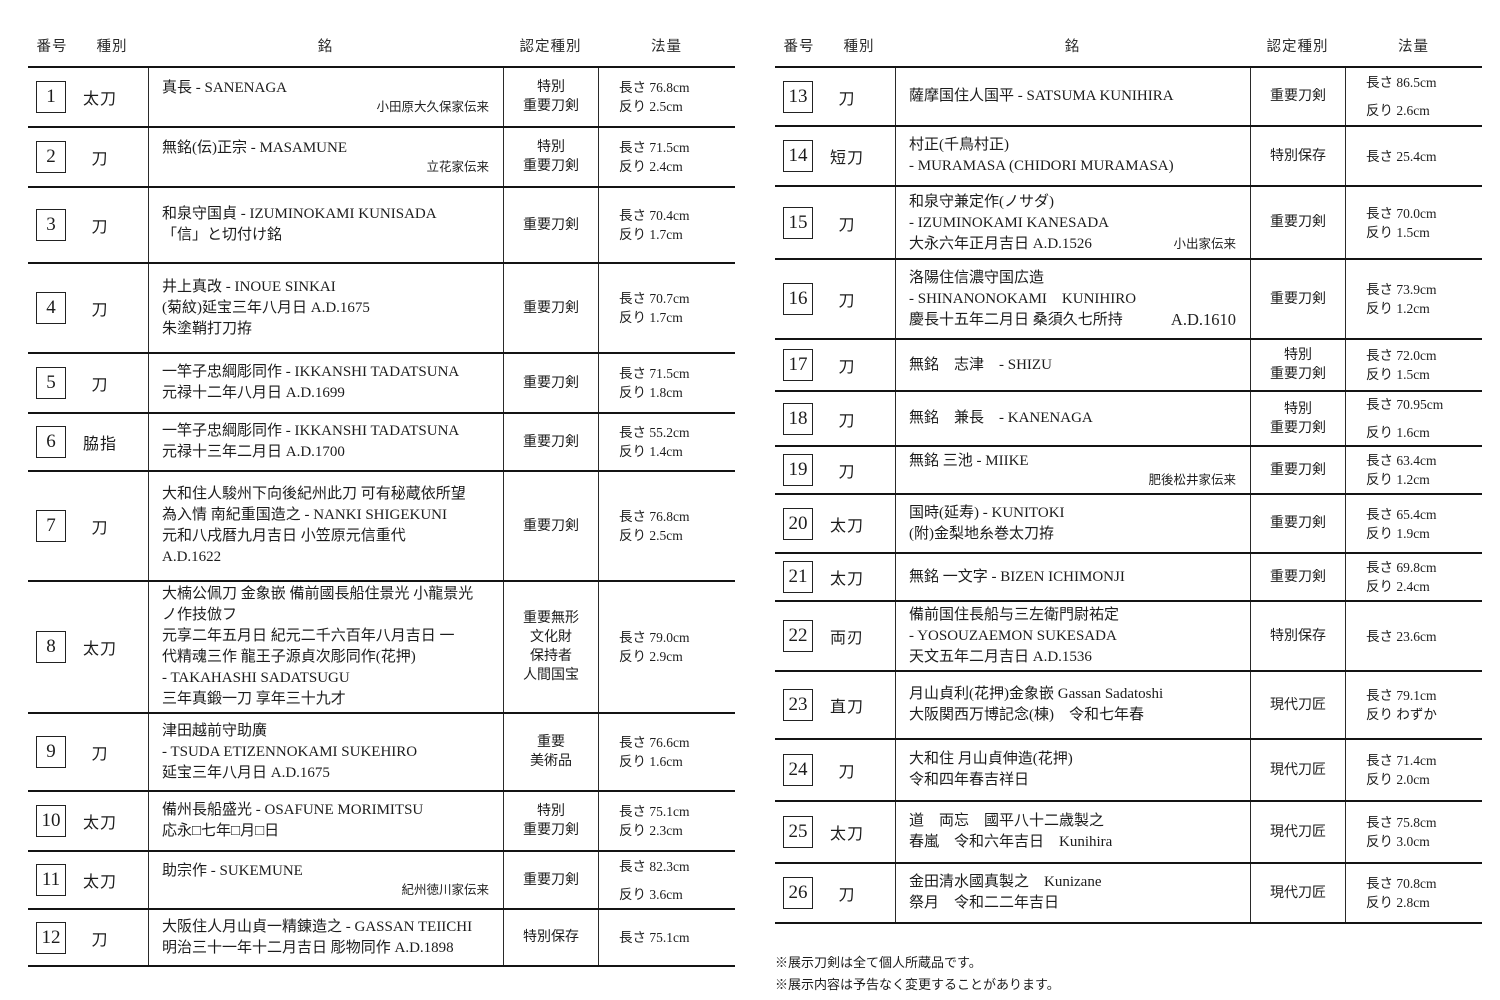  I want to click on item-number-badge: 9, so click(51, 752).